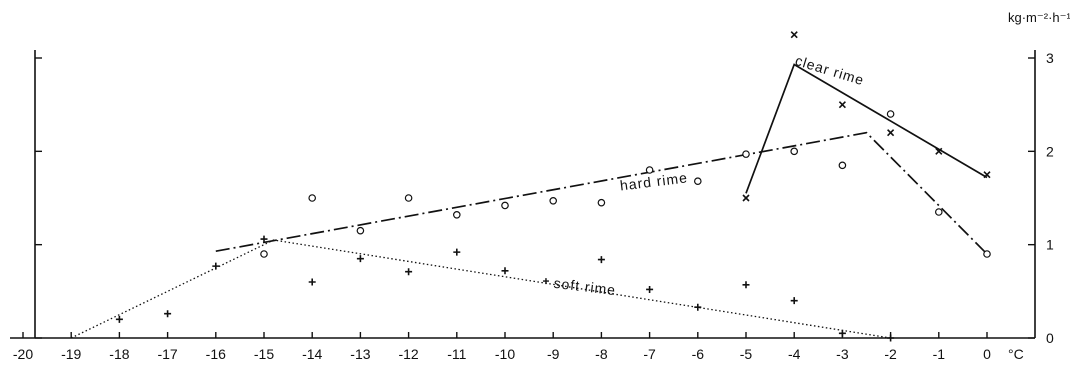 The width and height of the screenshot is (1070, 367). I want to click on x-tick-label: 0, so click(987, 354).